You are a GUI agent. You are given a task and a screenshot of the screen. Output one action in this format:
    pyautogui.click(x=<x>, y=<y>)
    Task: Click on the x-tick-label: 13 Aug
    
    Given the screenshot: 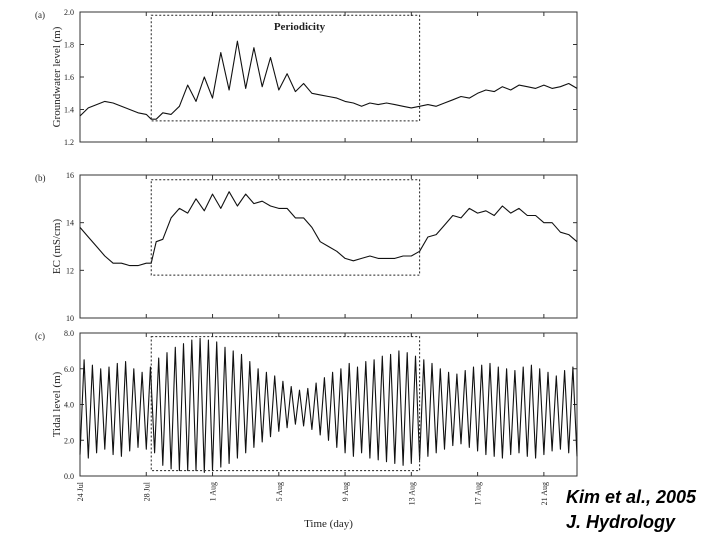 What is the action you would take?
    pyautogui.click(x=411, y=493)
    